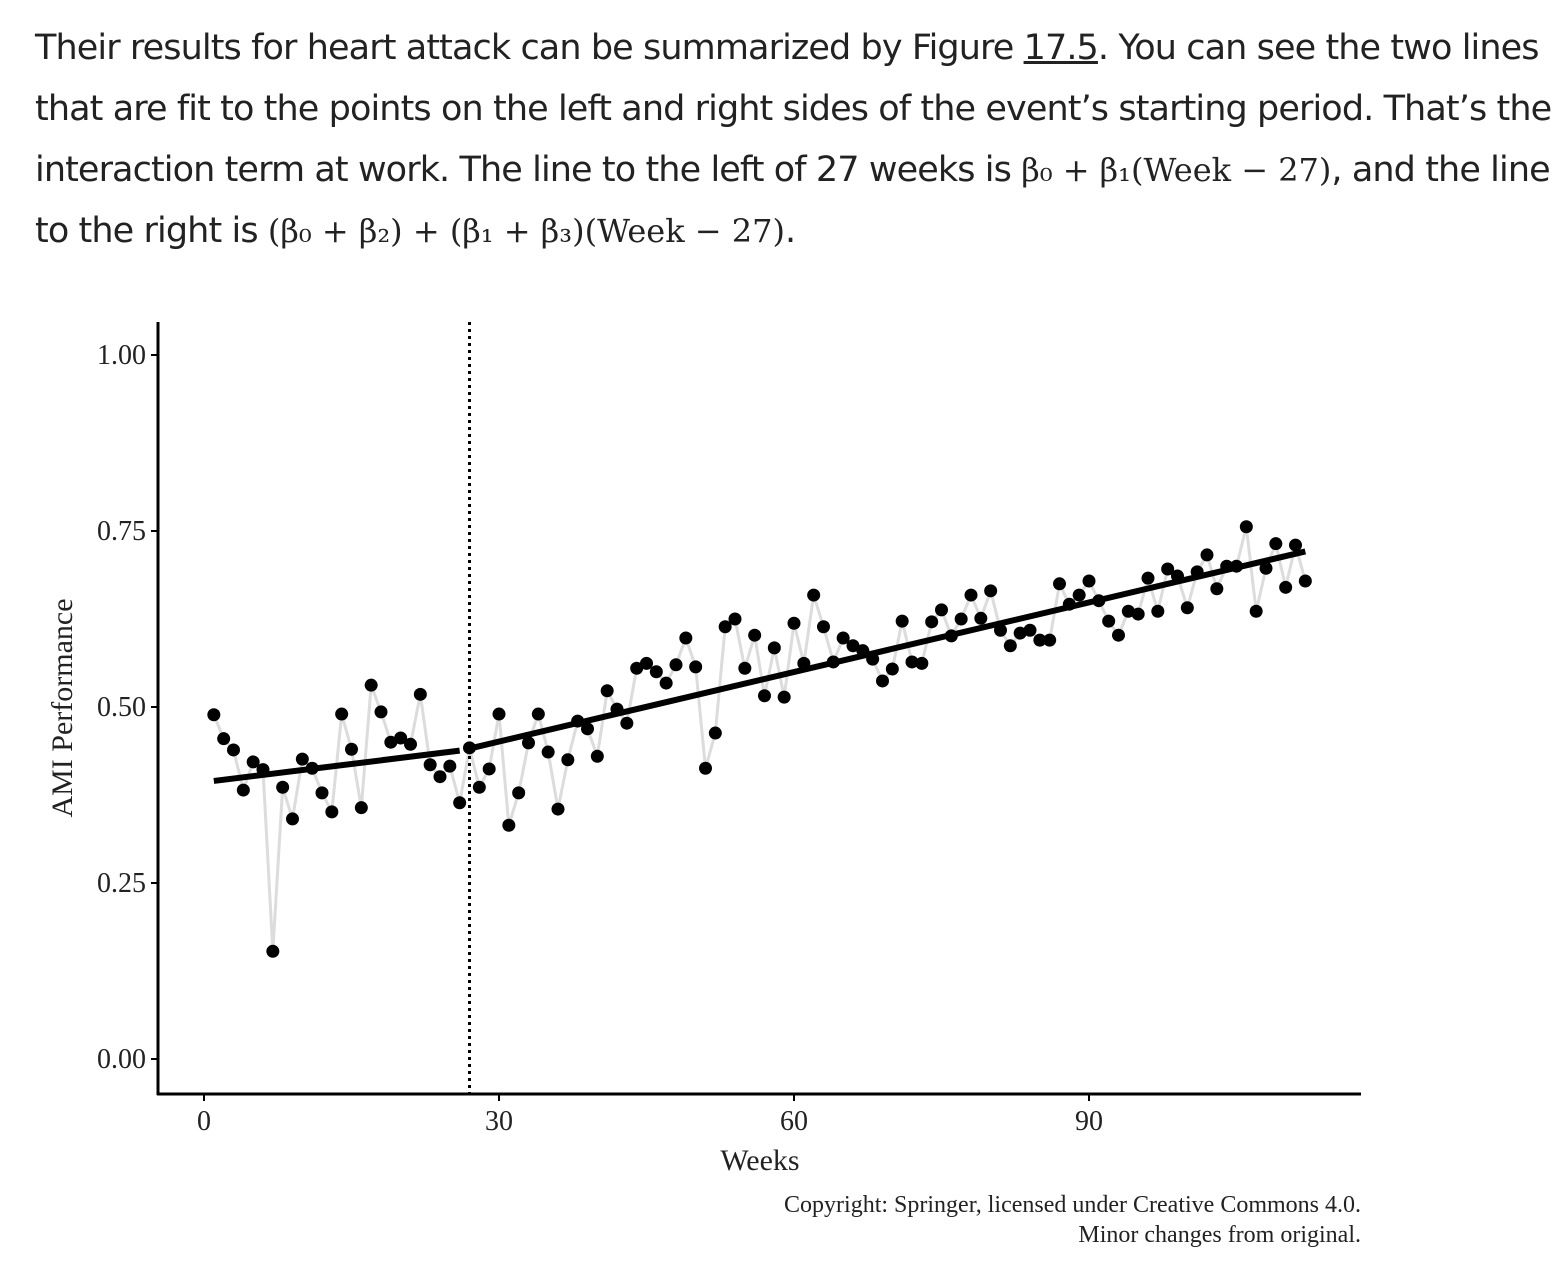  I want to click on formula-left-line: β₀ + β₁(Week − 27), so click(1176, 170).